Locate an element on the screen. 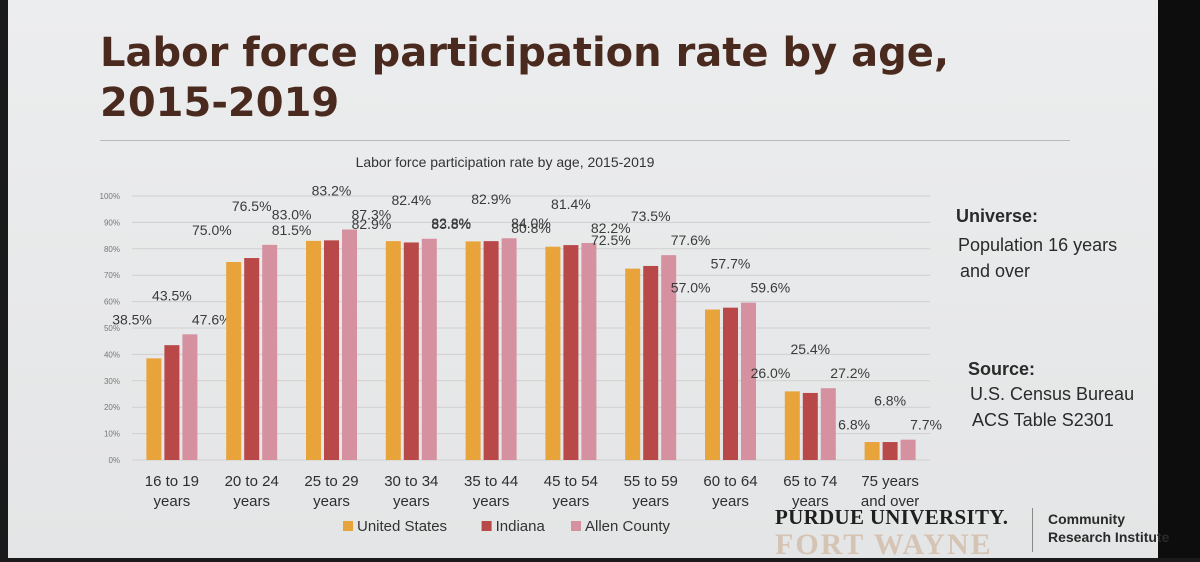 The width and height of the screenshot is (1200, 562). institute-line-1: Community is located at coordinates (1086, 519).